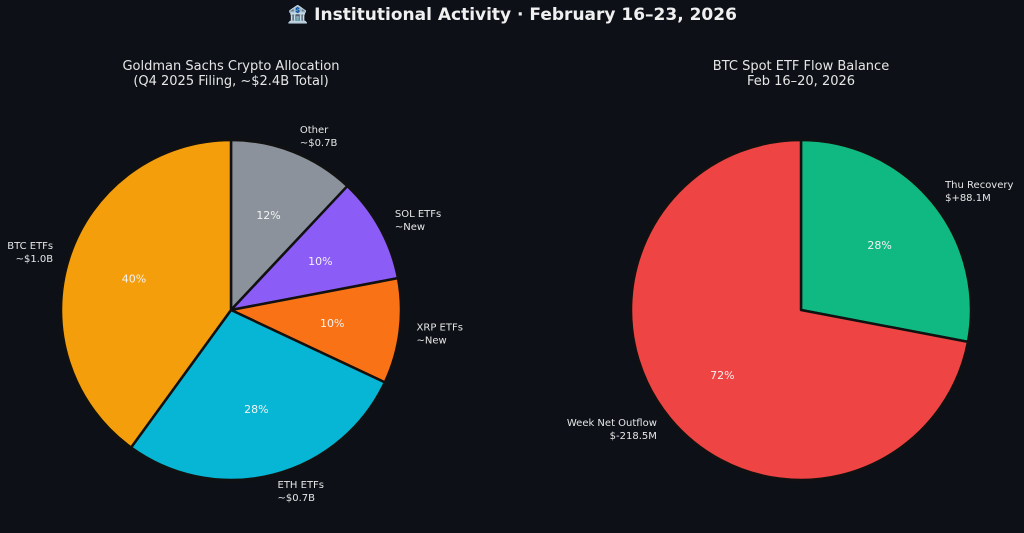 The image size is (1024, 533). I want to click on pct-label-week-net-outflow: 72%, so click(722, 375).